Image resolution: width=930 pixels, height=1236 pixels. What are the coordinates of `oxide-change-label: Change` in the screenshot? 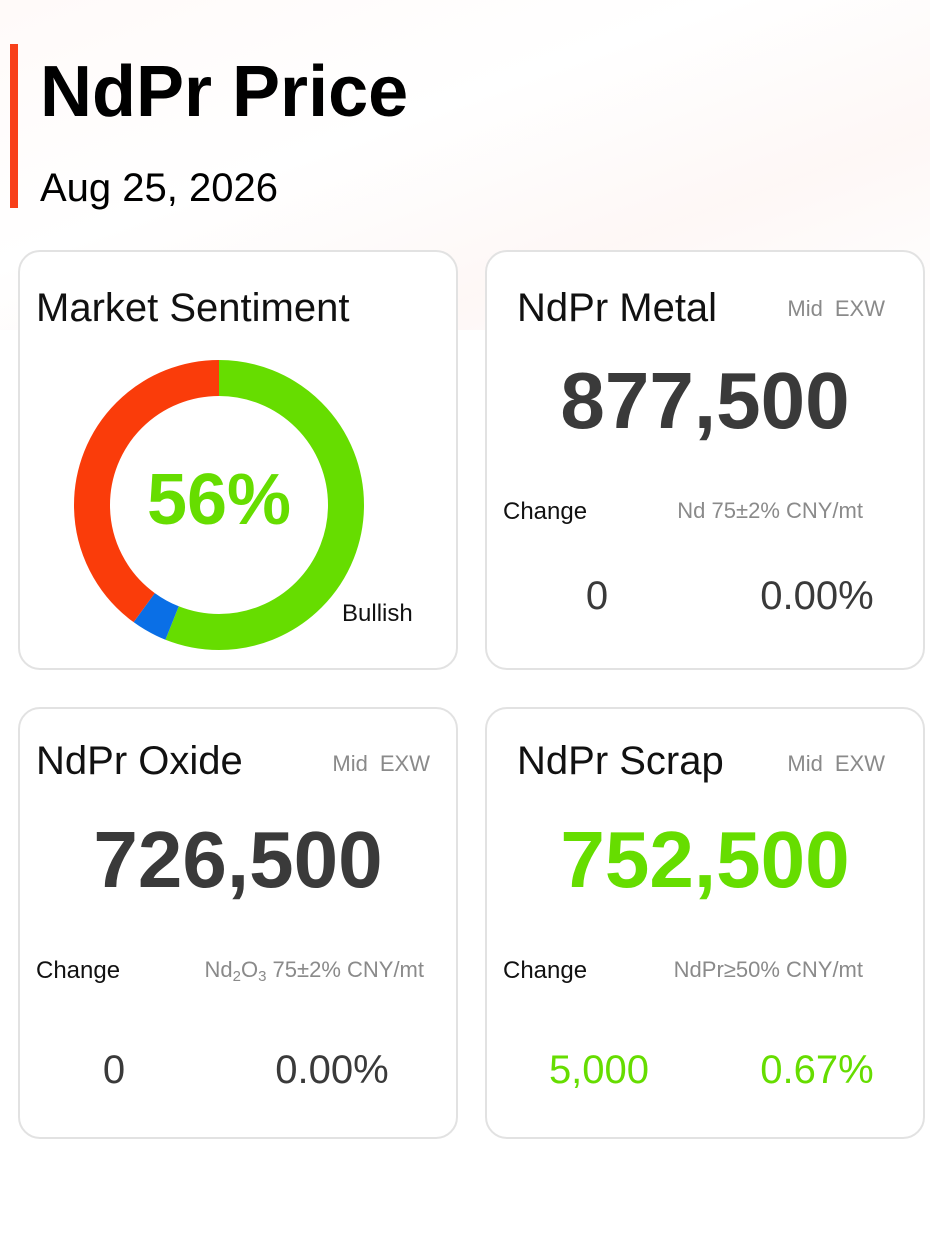 It's located at (78, 970).